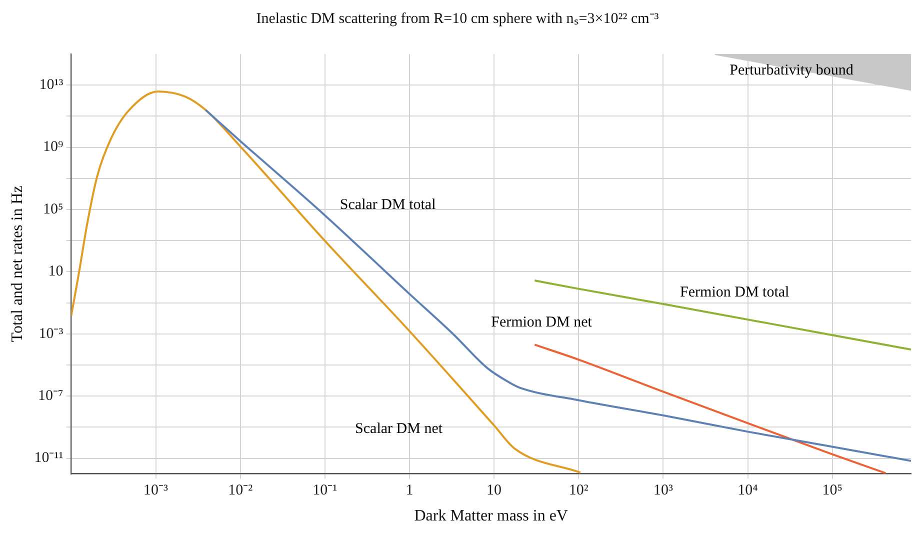 This screenshot has width=913, height=534. What do you see at coordinates (494, 490) in the screenshot?
I see `x-tick-label: 10` at bounding box center [494, 490].